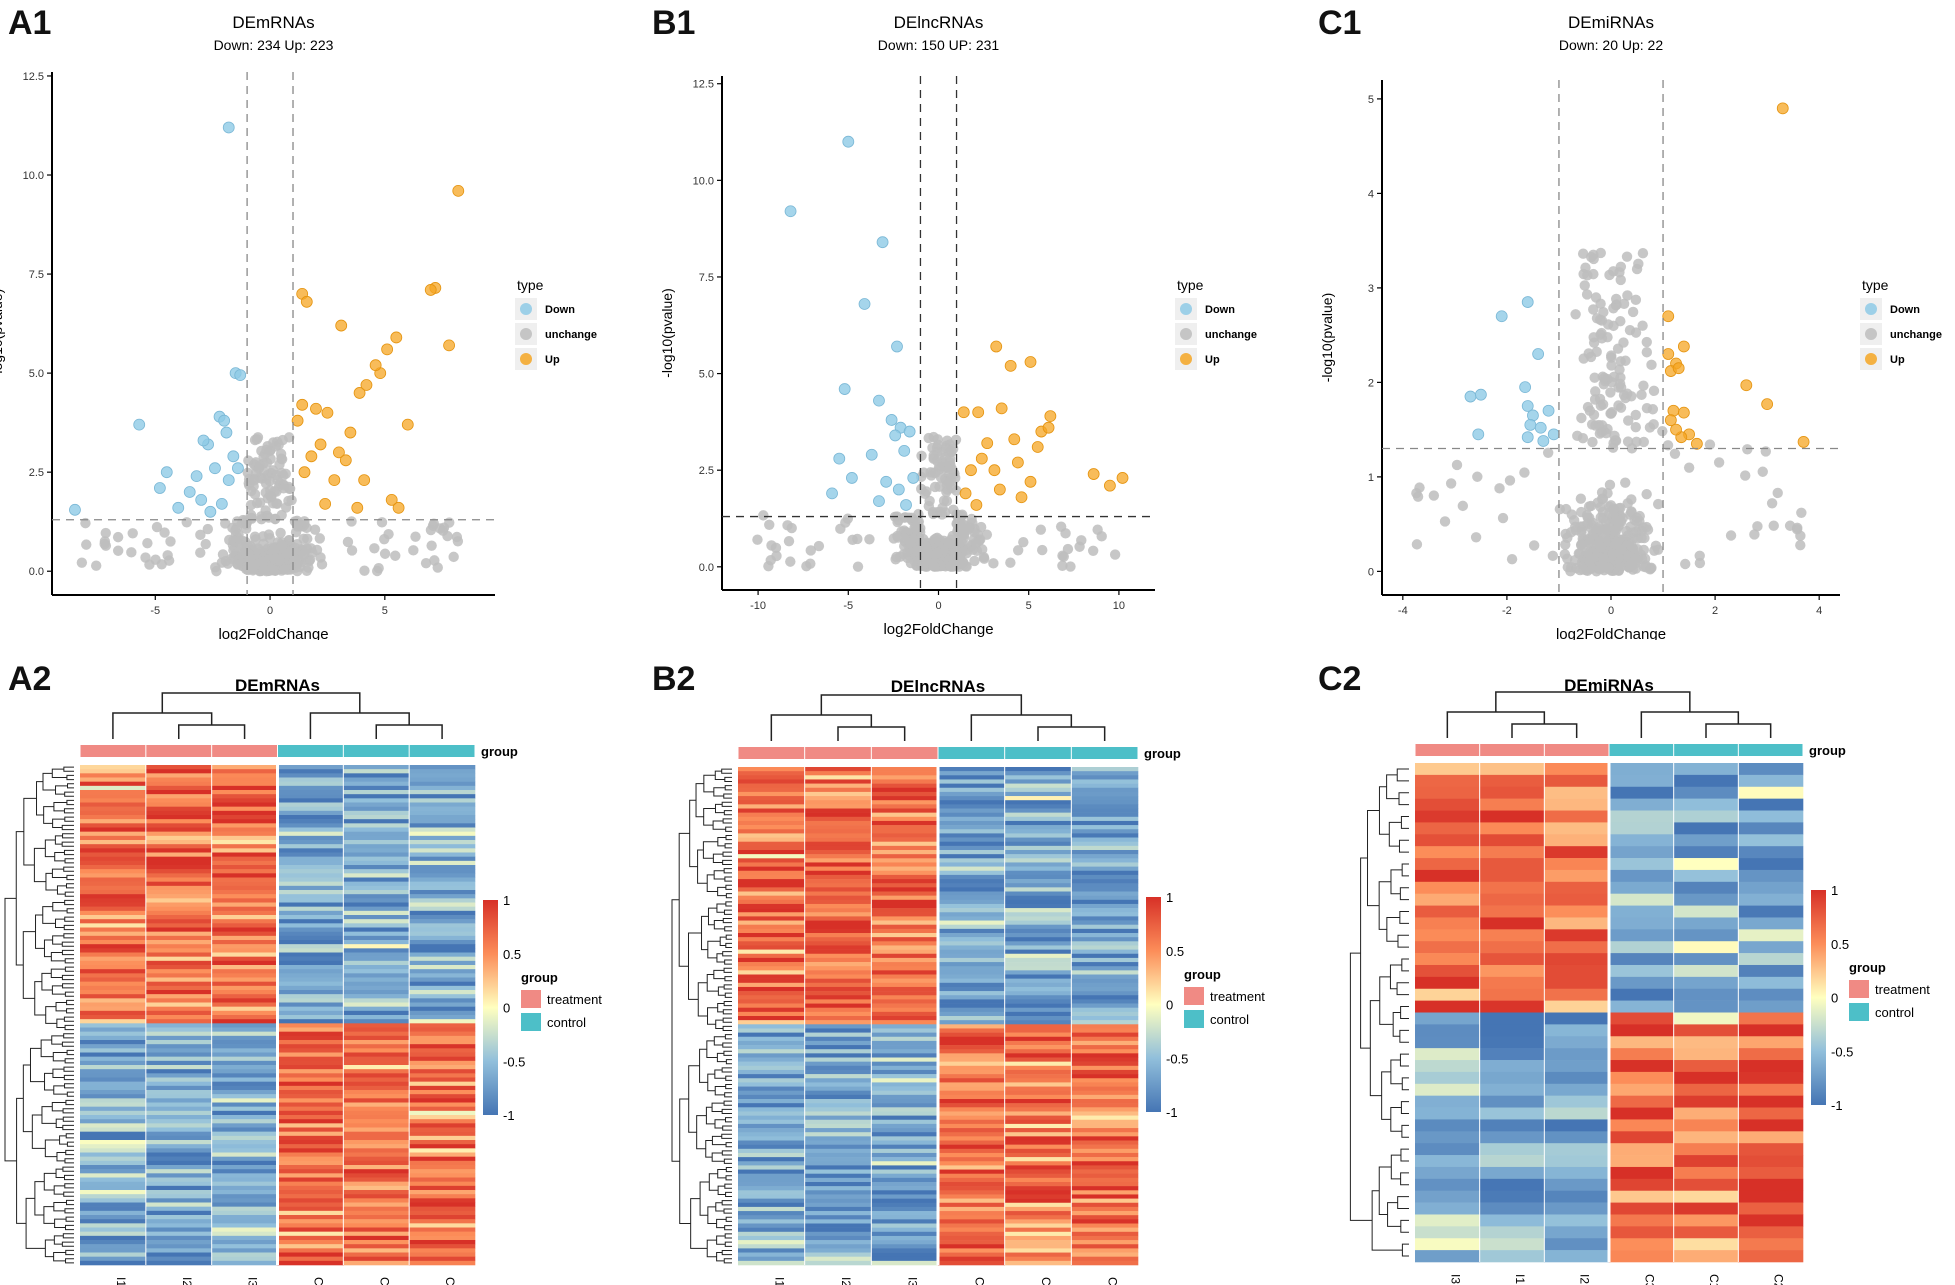 This screenshot has width=1955, height=1285. What do you see at coordinates (376, 751) in the screenshot?
I see `group-bar-cell` at bounding box center [376, 751].